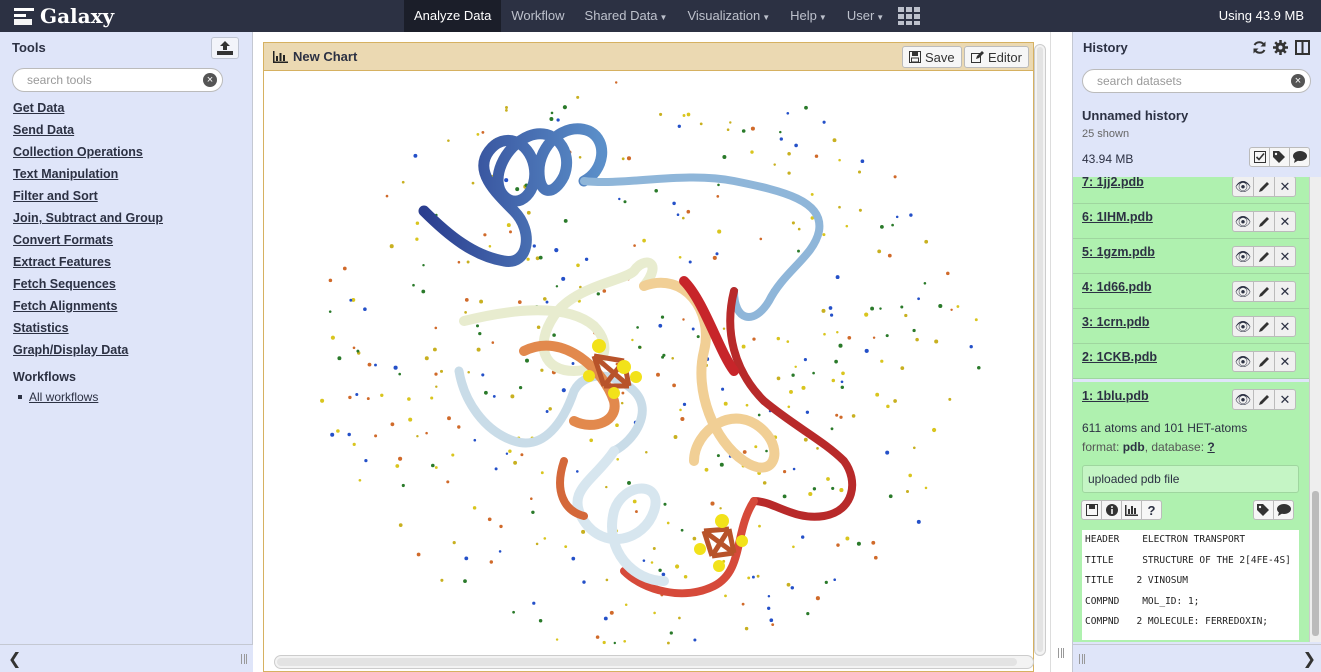  What do you see at coordinates (538, 15) in the screenshot?
I see `nav-workflow: Workflow` at bounding box center [538, 15].